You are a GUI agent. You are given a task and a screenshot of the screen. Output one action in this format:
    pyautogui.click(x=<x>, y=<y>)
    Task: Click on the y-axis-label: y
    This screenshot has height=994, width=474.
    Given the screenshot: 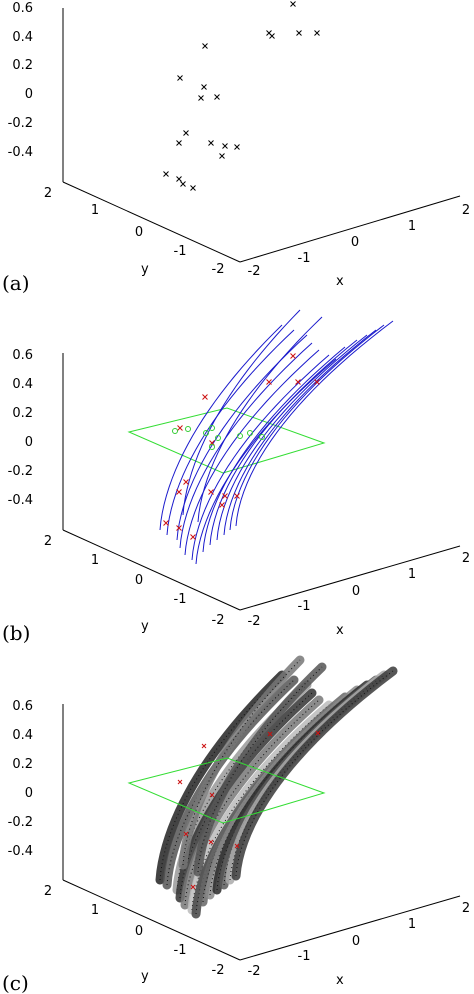 What is the action you would take?
    pyautogui.click(x=145, y=976)
    